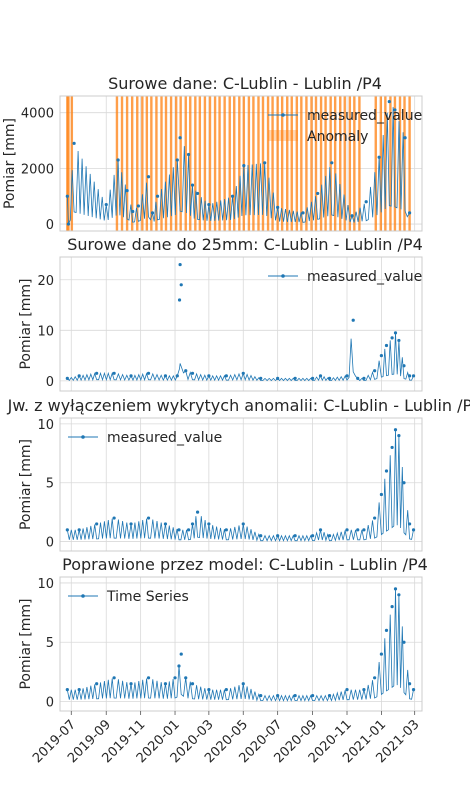 The image size is (470, 800). I want to click on y-tick-label: 10, so click(45, 331).